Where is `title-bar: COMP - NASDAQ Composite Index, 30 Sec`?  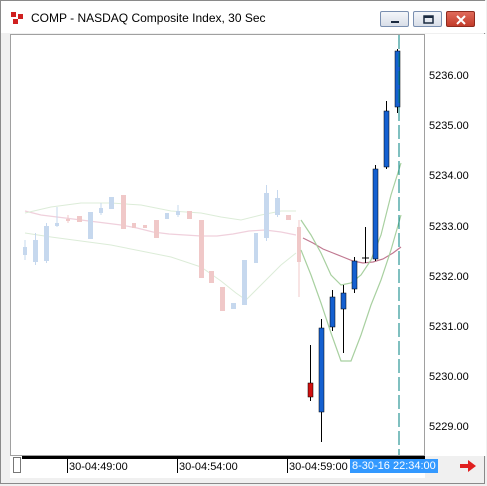
title-bar: COMP - NASDAQ Composite Index, 30 Sec is located at coordinates (243, 17).